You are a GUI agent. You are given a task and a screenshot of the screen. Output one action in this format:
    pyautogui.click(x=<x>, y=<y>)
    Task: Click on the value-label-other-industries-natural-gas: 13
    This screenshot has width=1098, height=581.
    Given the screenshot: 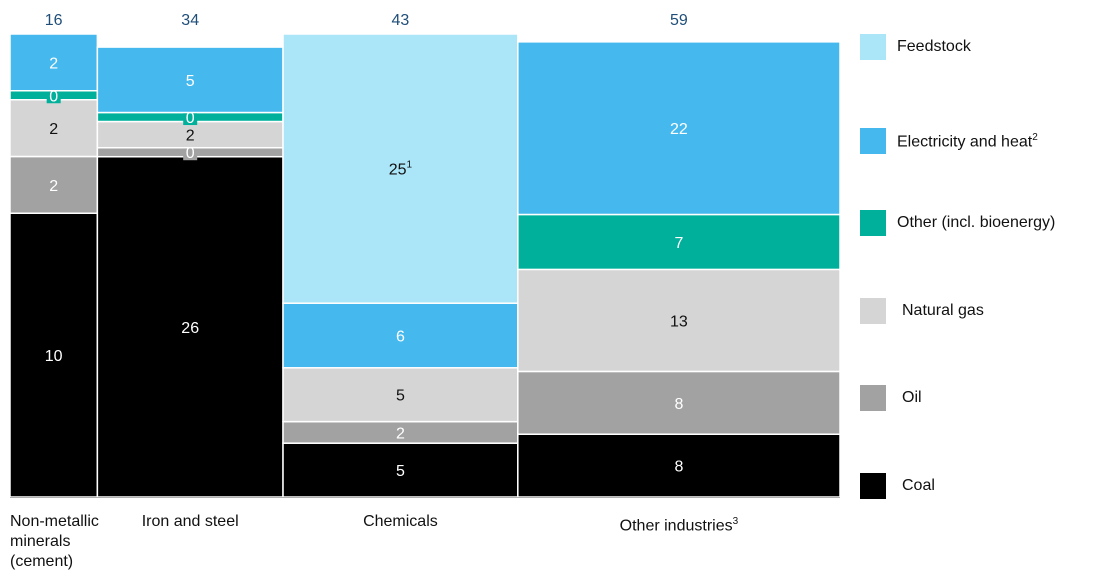 What is the action you would take?
    pyautogui.click(x=679, y=321)
    